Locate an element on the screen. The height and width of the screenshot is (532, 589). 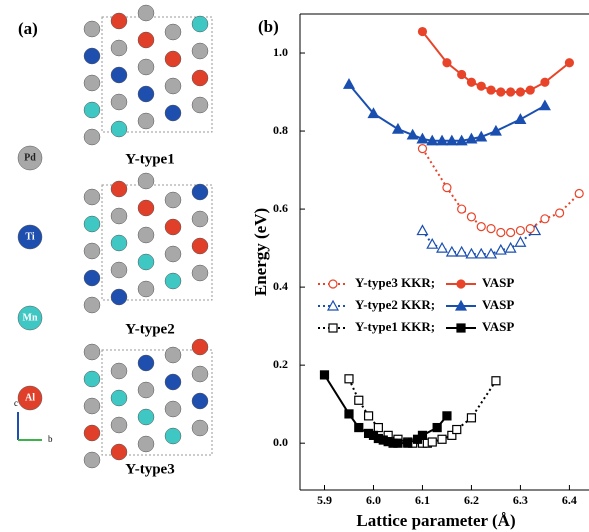
structure-label: Y-type1 is located at coordinates (149, 159).